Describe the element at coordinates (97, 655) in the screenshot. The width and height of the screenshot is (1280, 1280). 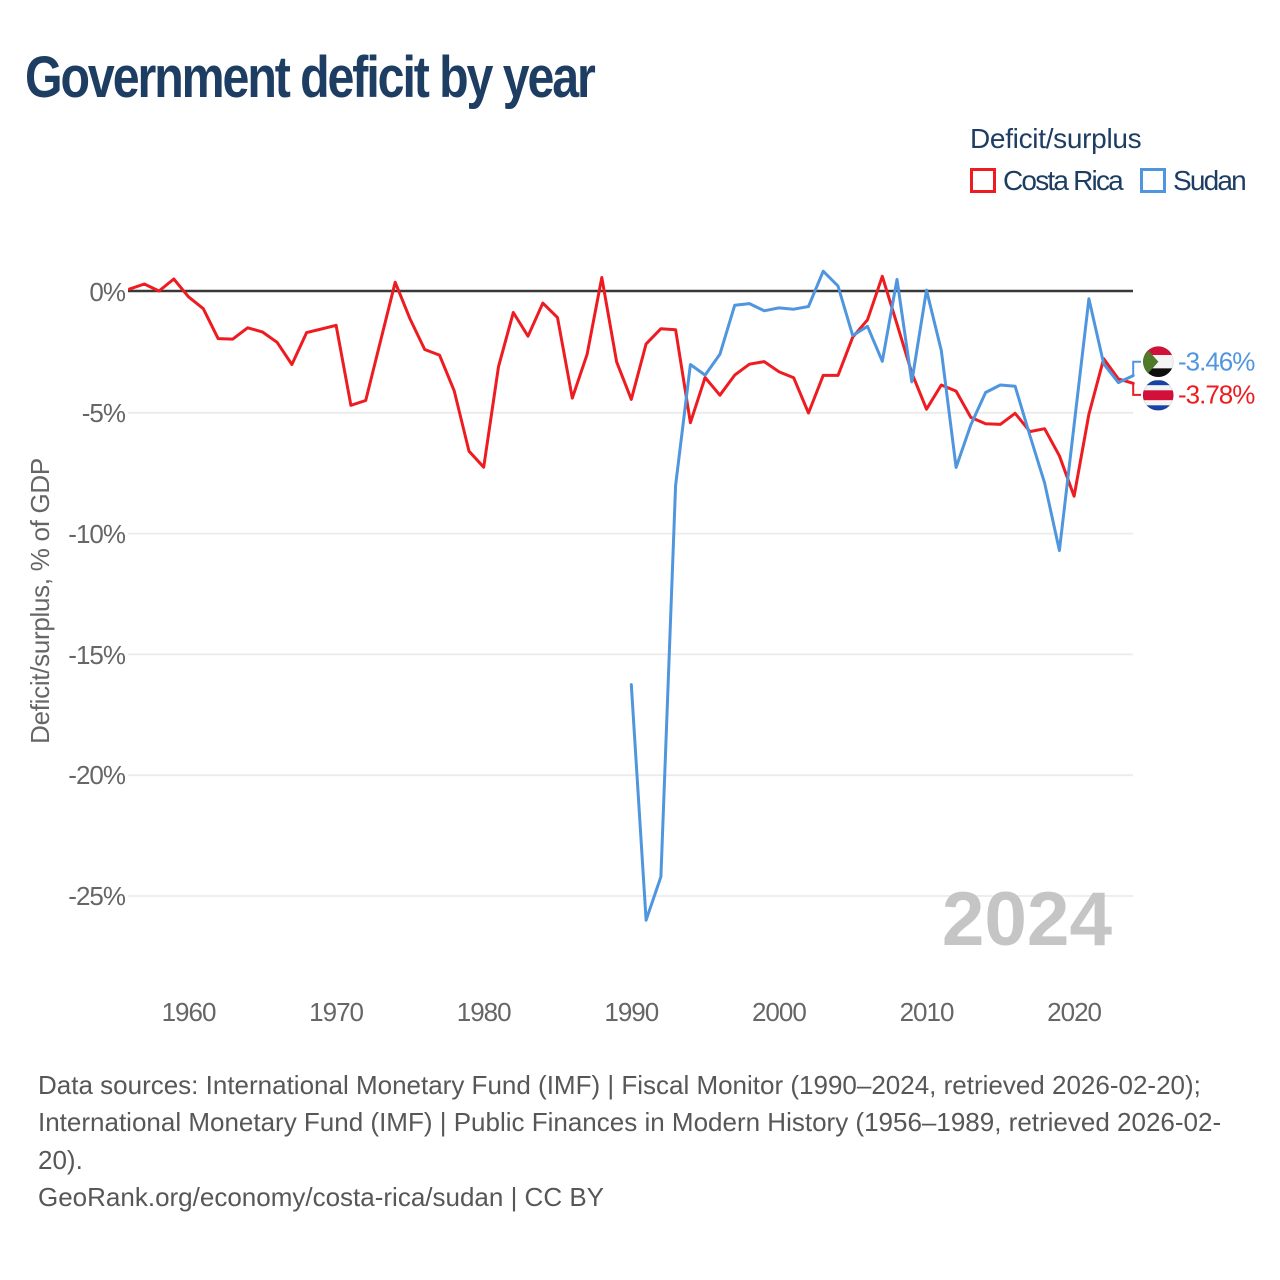
I see `svg-text: -15%` at that location.